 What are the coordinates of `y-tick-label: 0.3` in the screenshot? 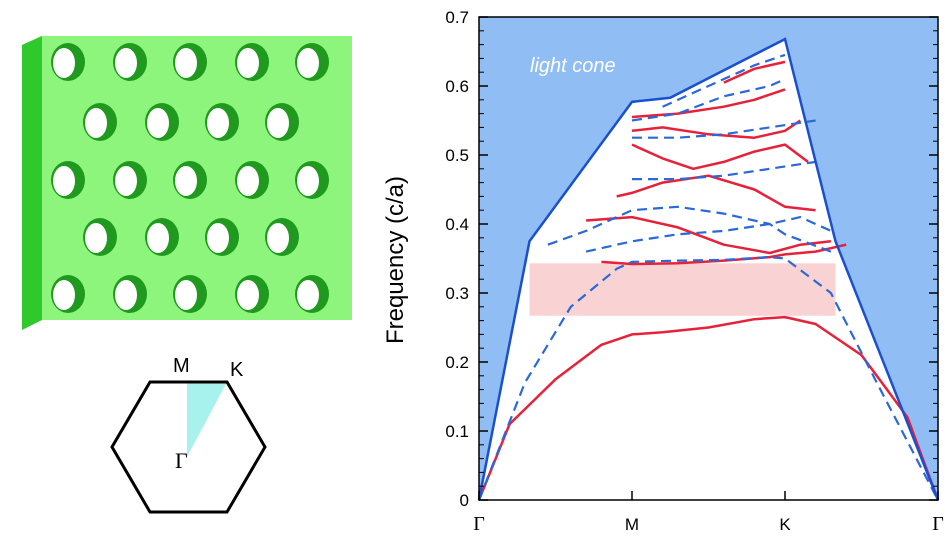 It's located at (457, 293).